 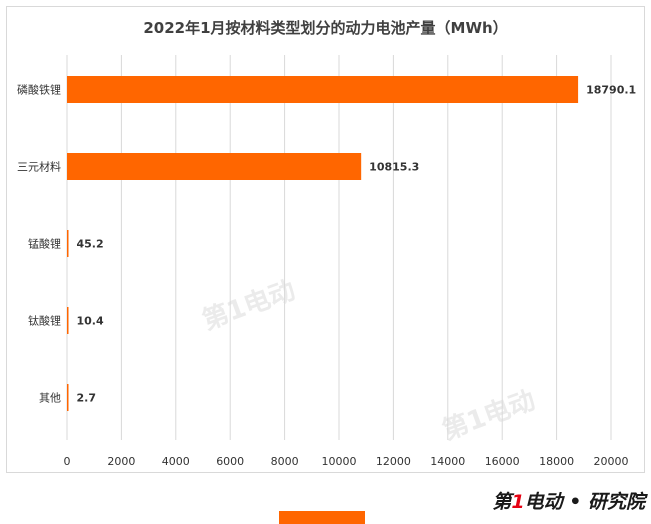 What do you see at coordinates (543, 502) in the screenshot?
I see `brand-suffix: 电动` at bounding box center [543, 502].